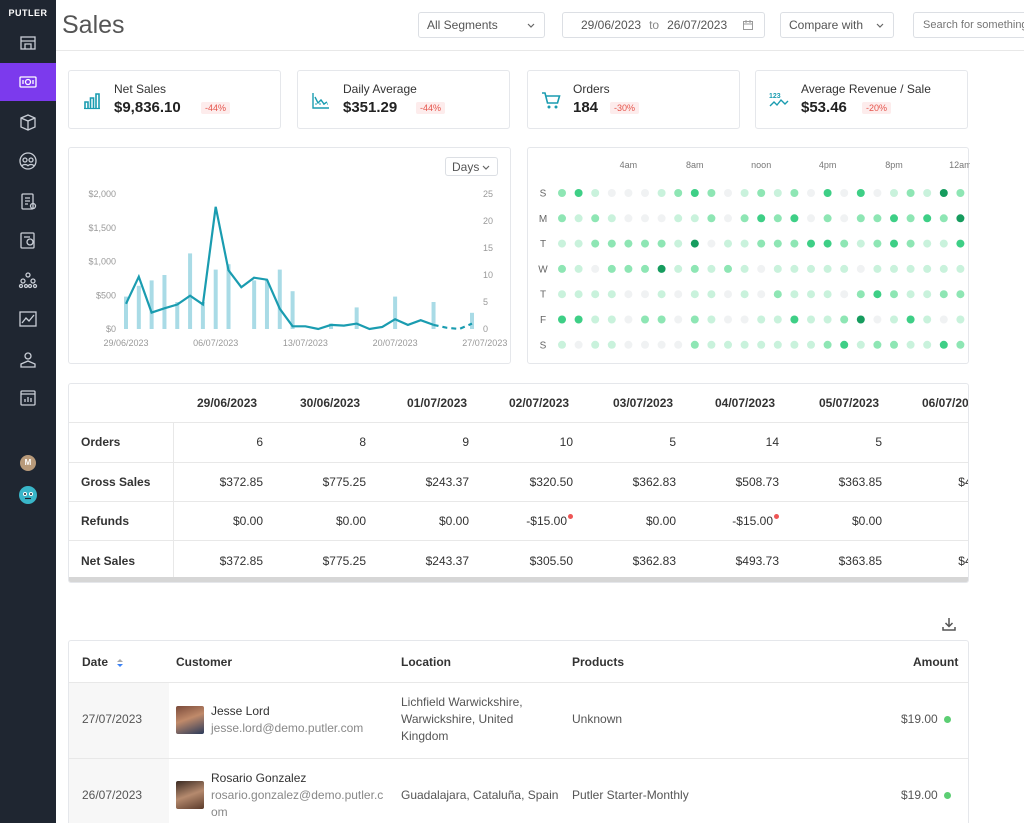 This screenshot has height=823, width=1024. What do you see at coordinates (471, 166) in the screenshot?
I see `days-dropdown: Days` at bounding box center [471, 166].